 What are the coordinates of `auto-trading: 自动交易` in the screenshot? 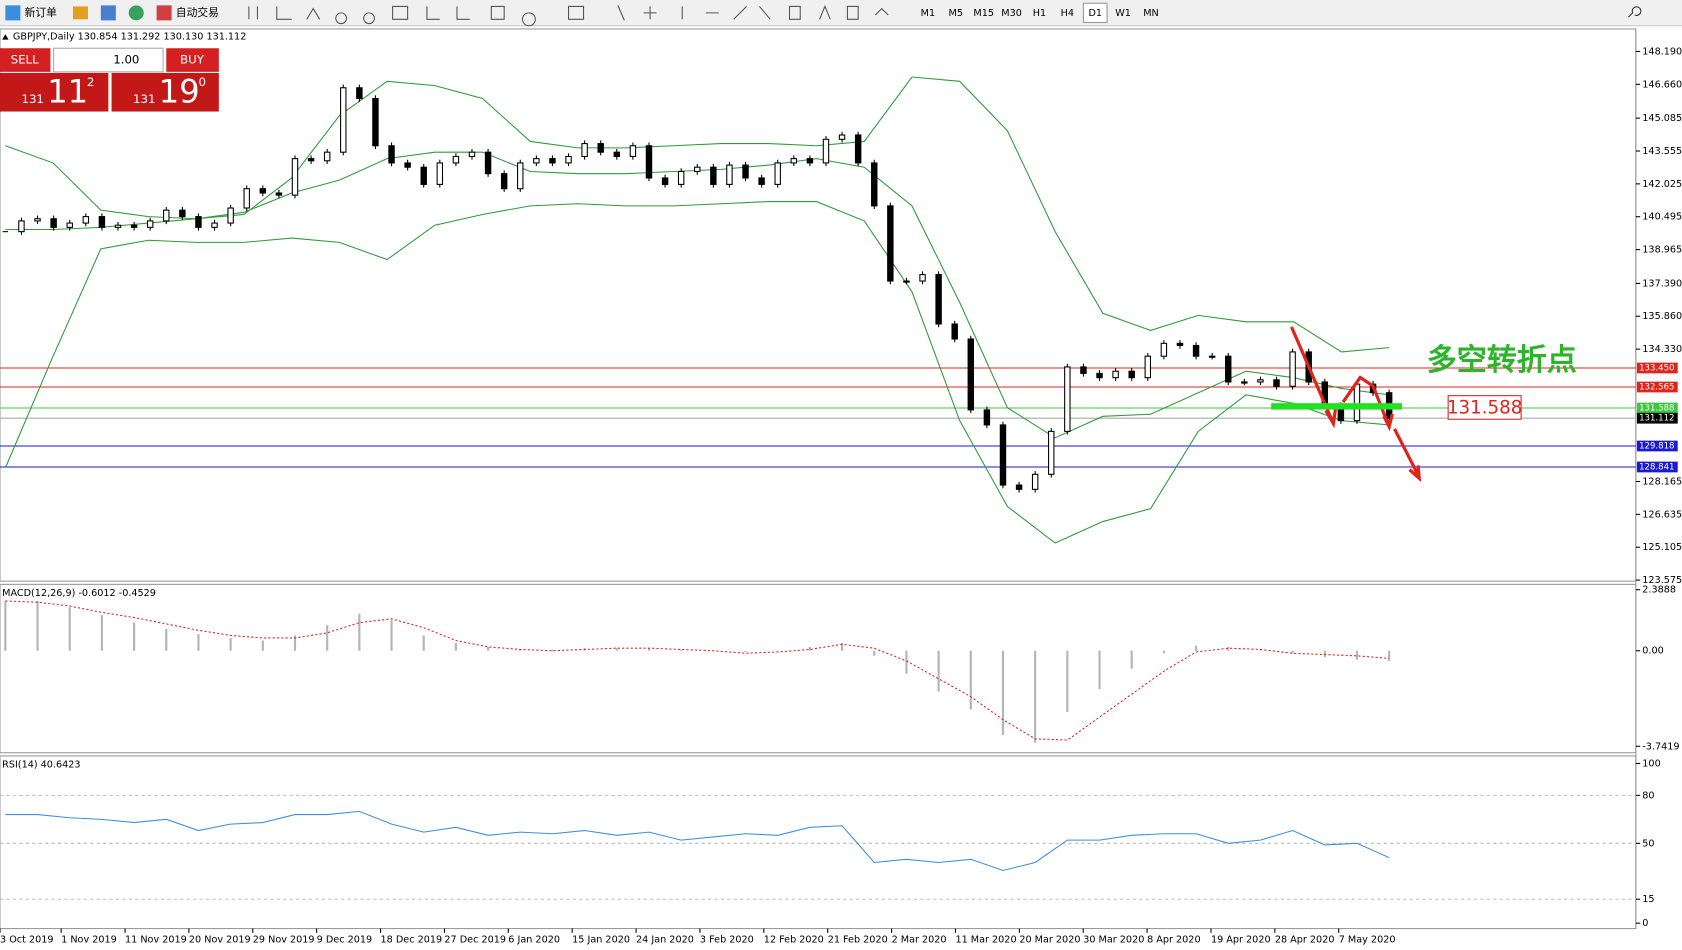 It's located at (197, 12).